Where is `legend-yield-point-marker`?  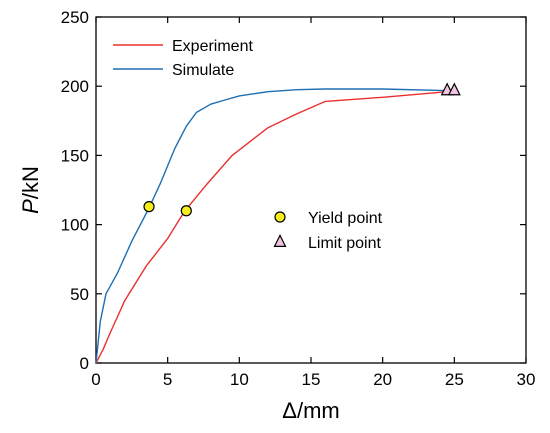 legend-yield-point-marker is located at coordinates (280, 217).